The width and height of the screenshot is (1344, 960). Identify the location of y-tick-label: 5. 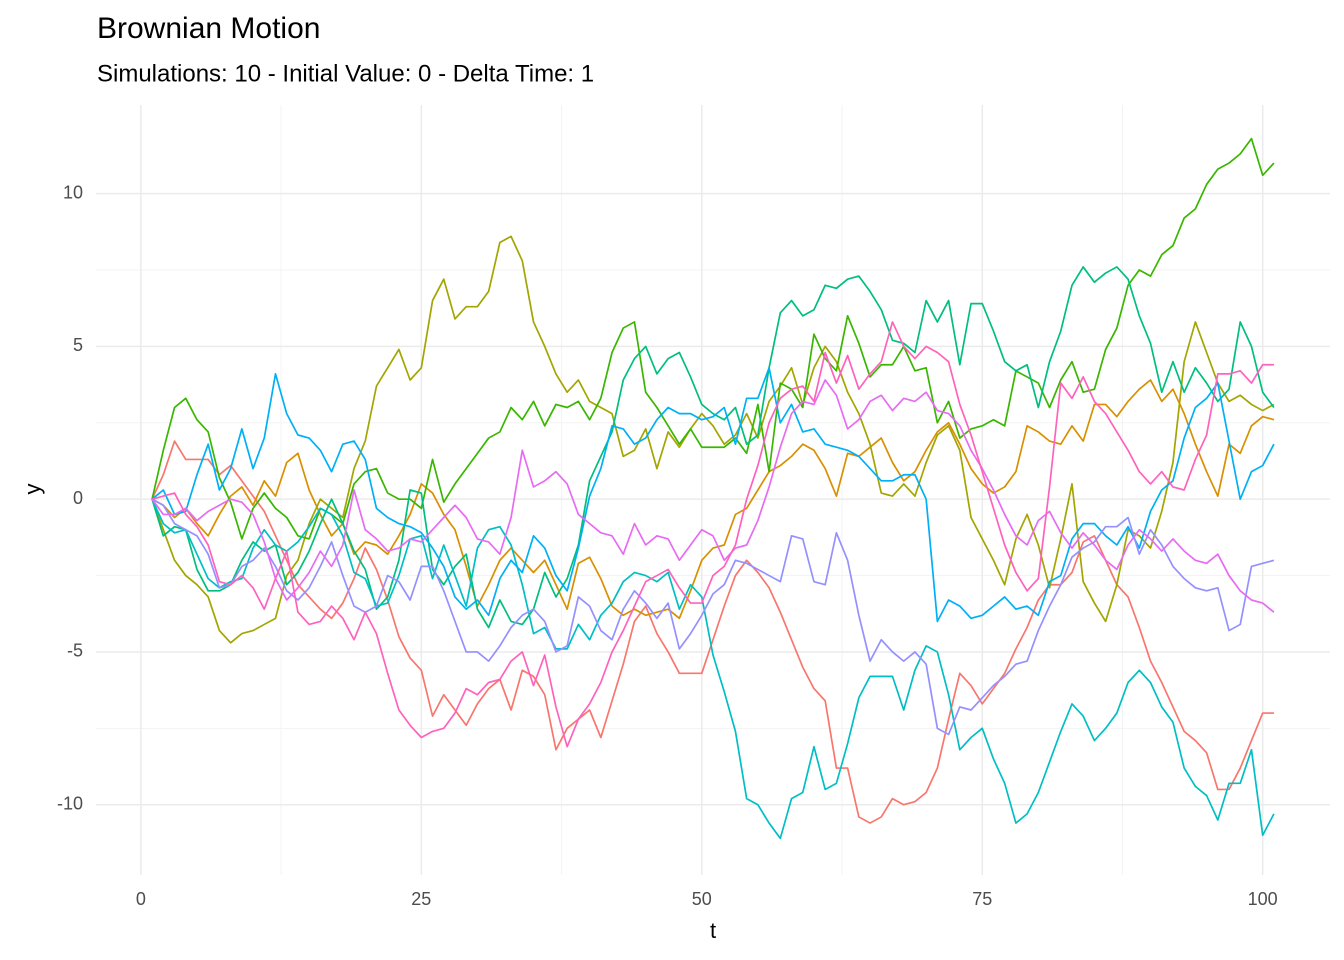
(78, 345).